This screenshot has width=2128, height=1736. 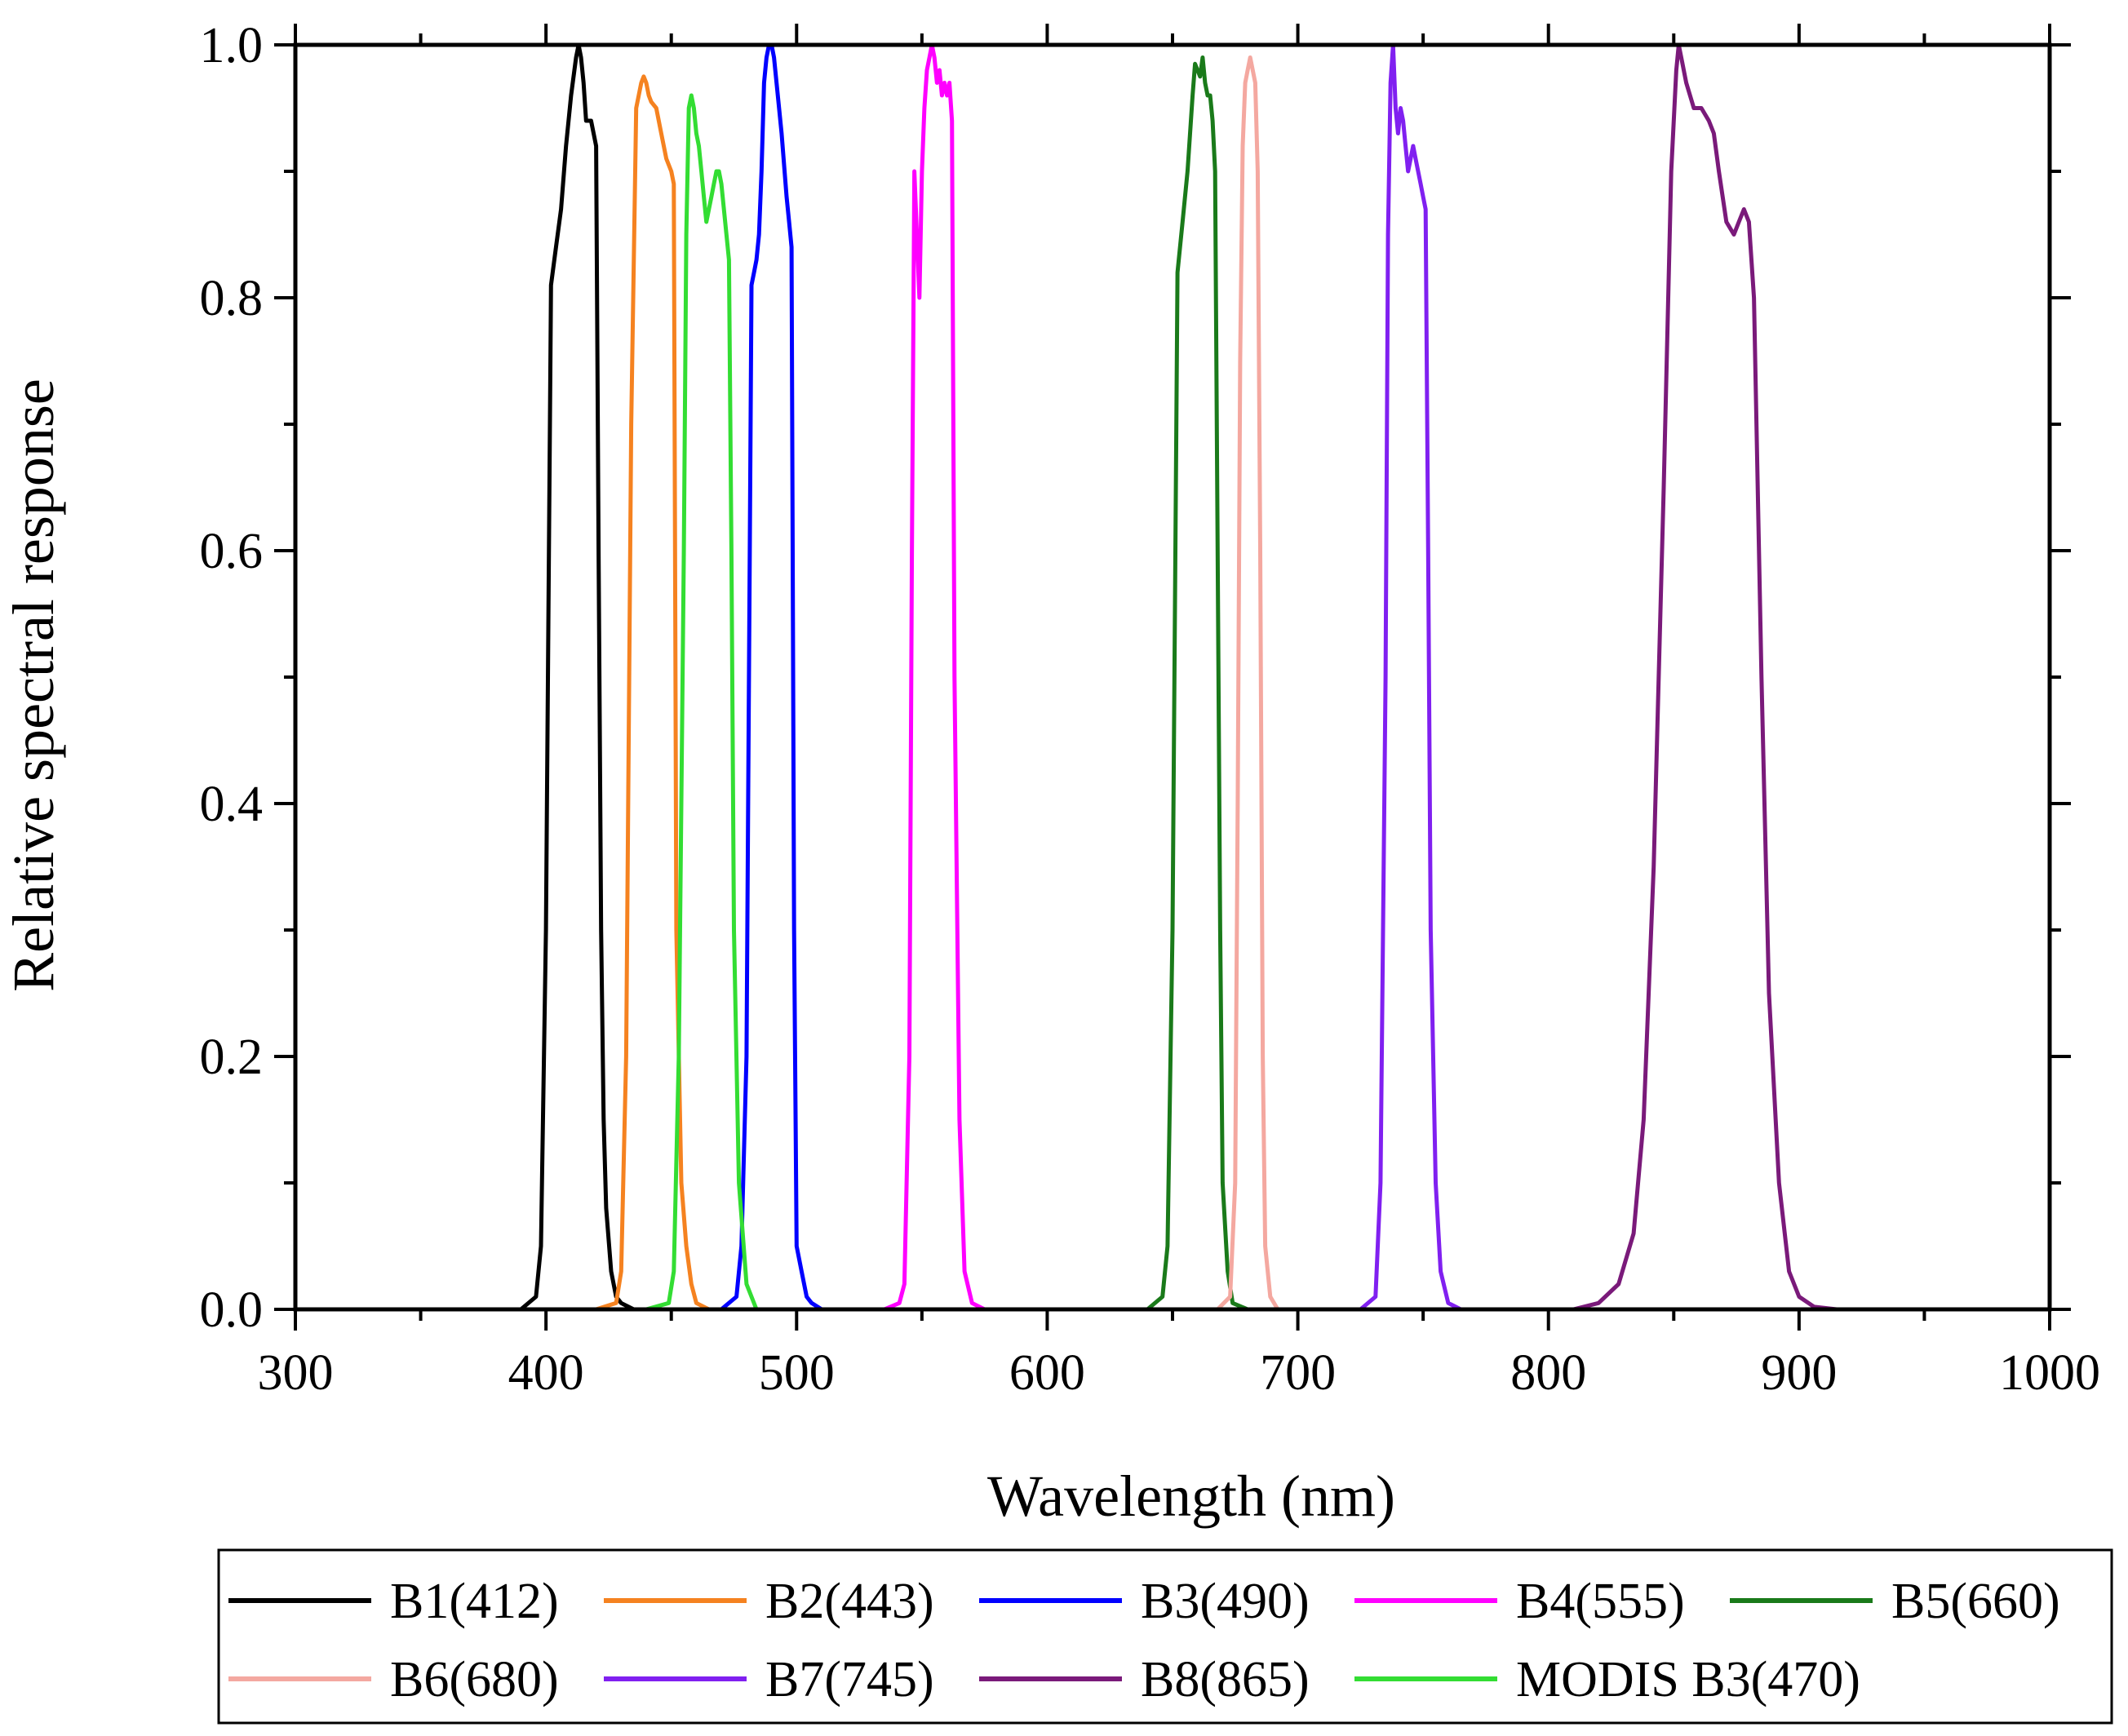 What do you see at coordinates (1976, 1601) in the screenshot?
I see `legend-label-b5-660: B5(660)` at bounding box center [1976, 1601].